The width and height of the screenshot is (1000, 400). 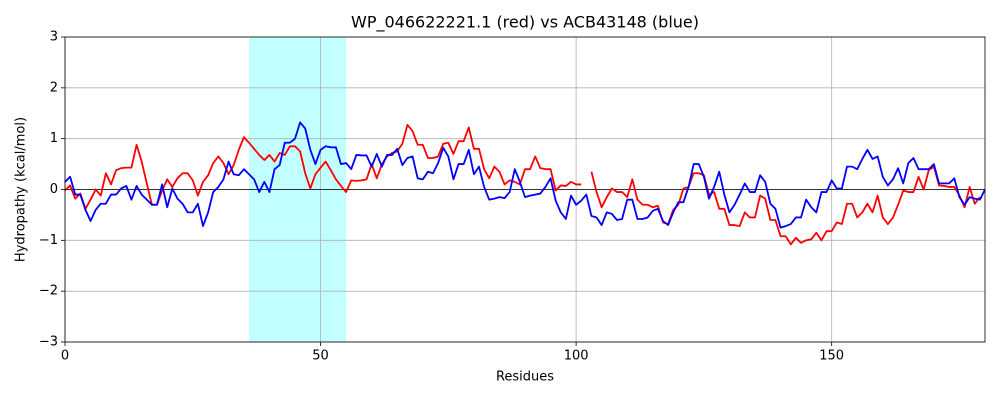 What do you see at coordinates (54, 87) in the screenshot?
I see `y-tick-label: 2` at bounding box center [54, 87].